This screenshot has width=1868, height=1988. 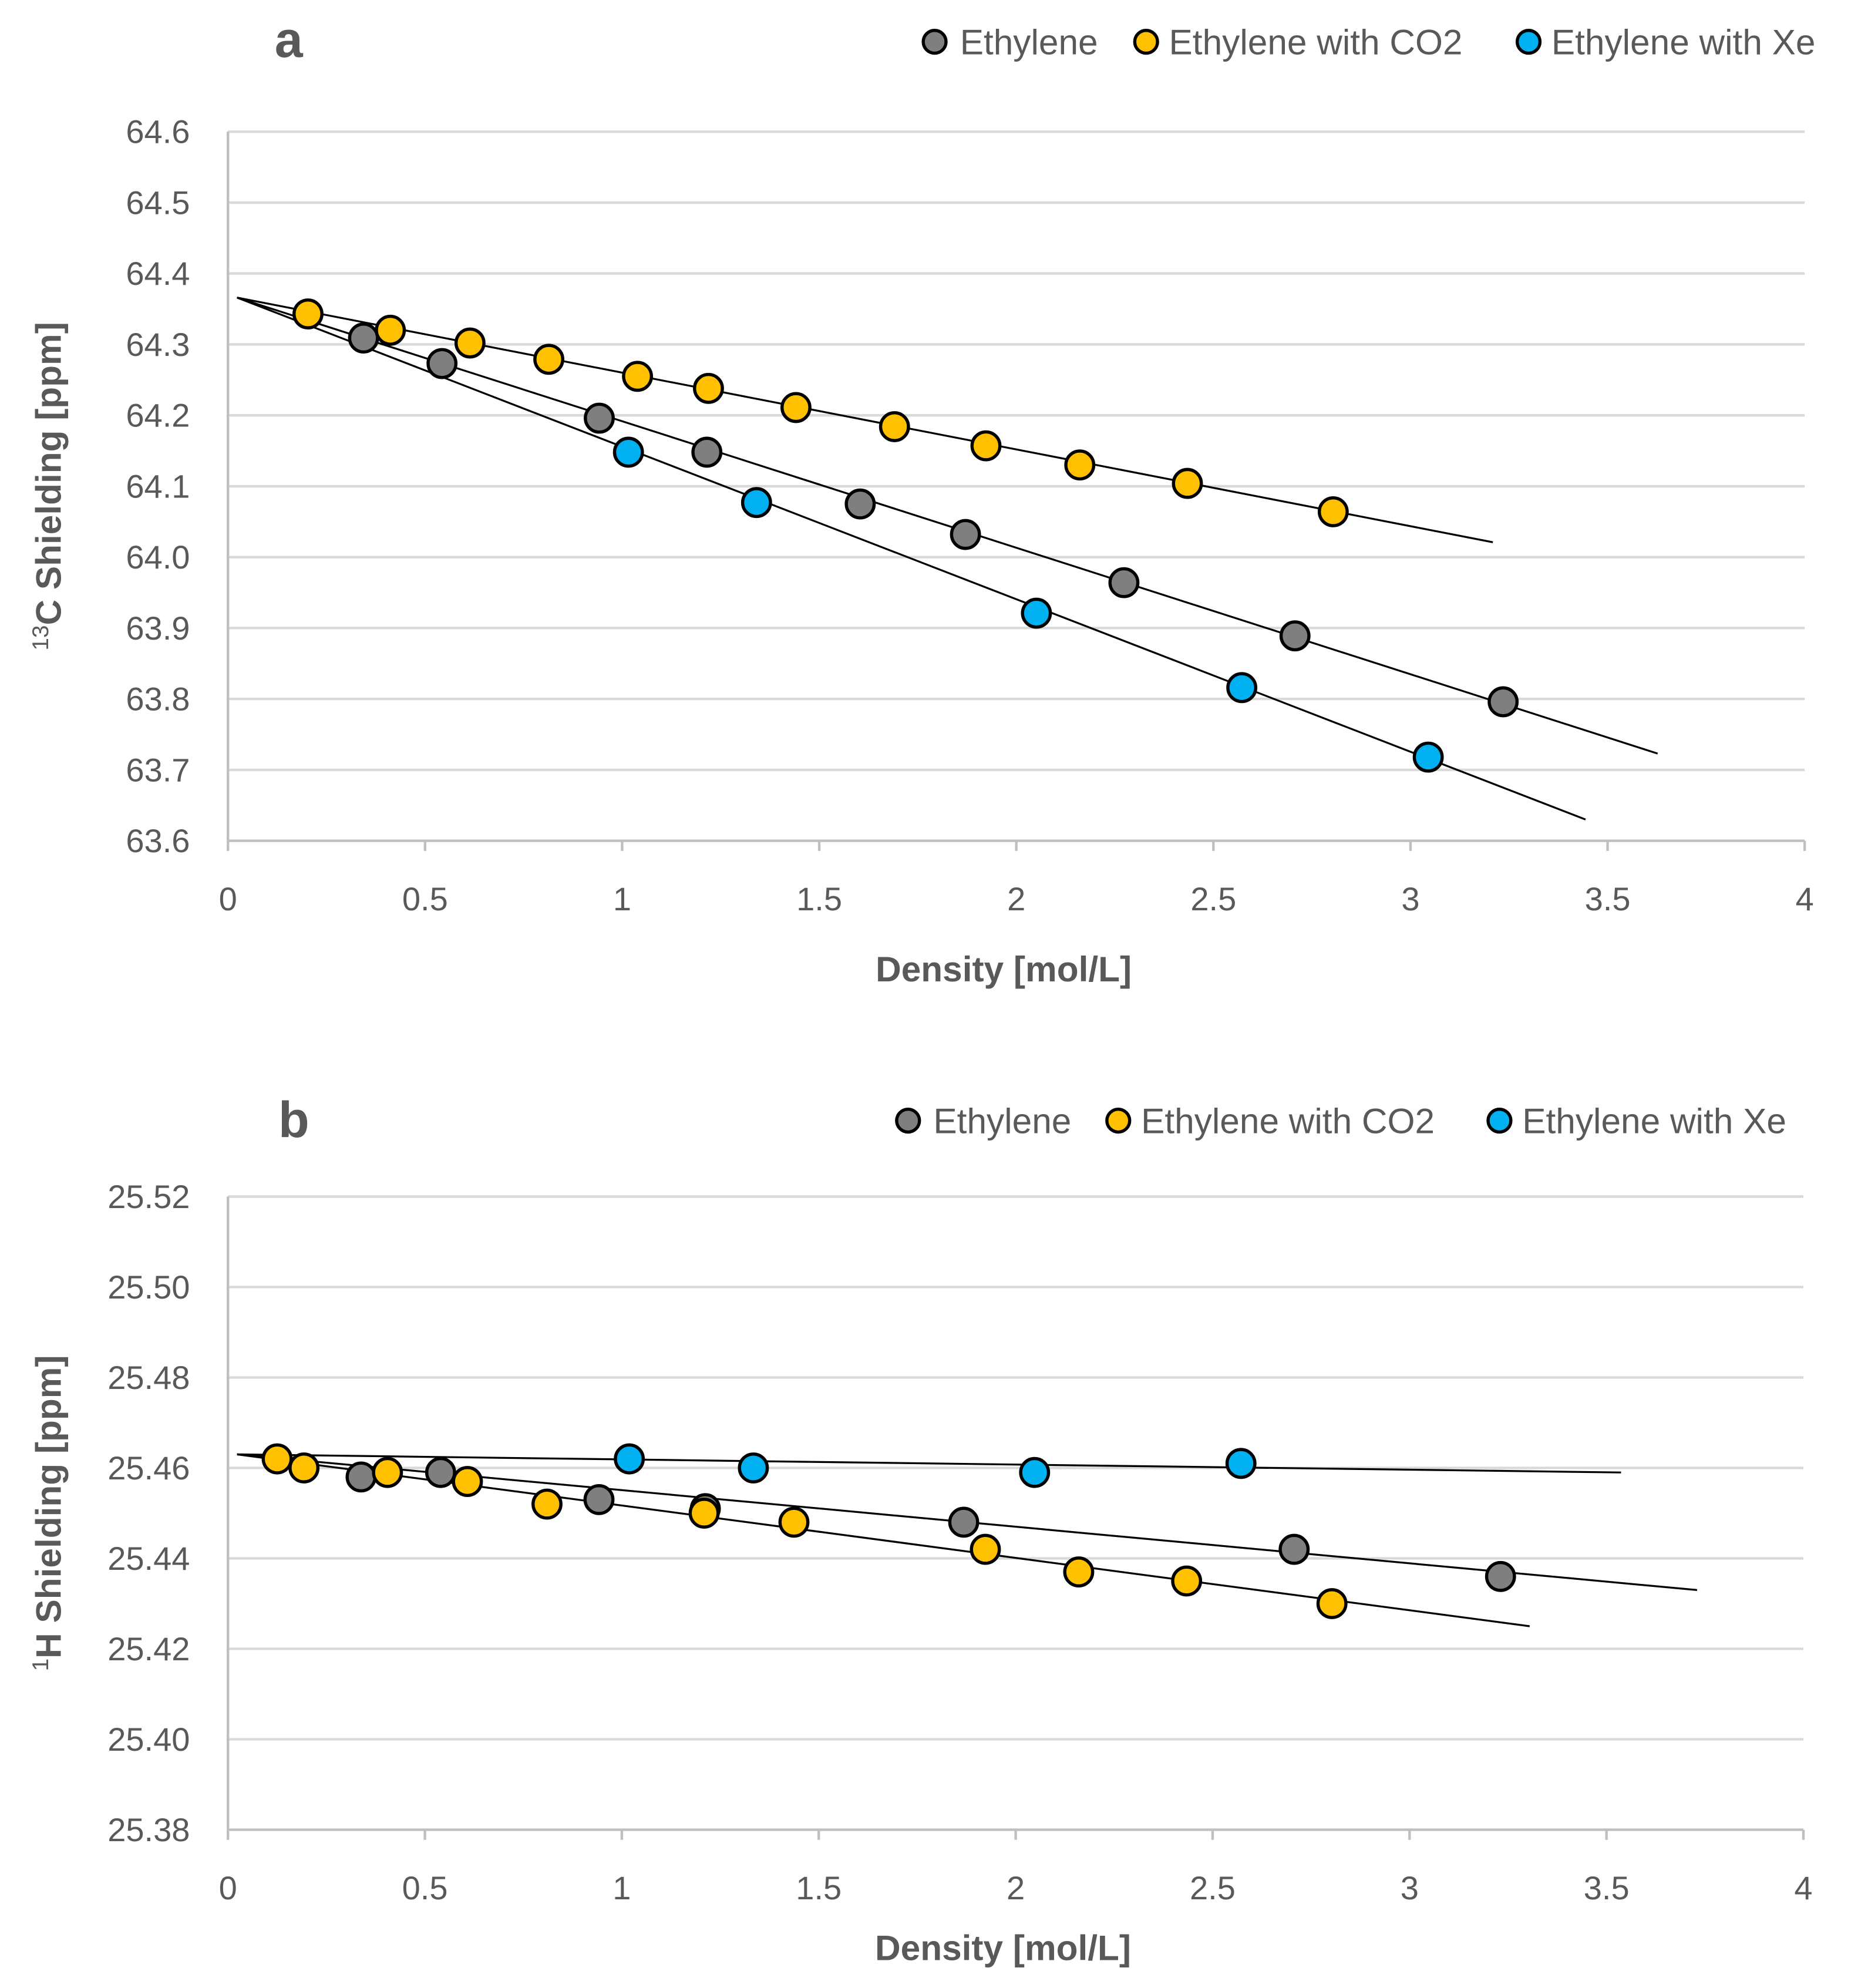 What do you see at coordinates (290, 40) in the screenshot?
I see `panel-label: a` at bounding box center [290, 40].